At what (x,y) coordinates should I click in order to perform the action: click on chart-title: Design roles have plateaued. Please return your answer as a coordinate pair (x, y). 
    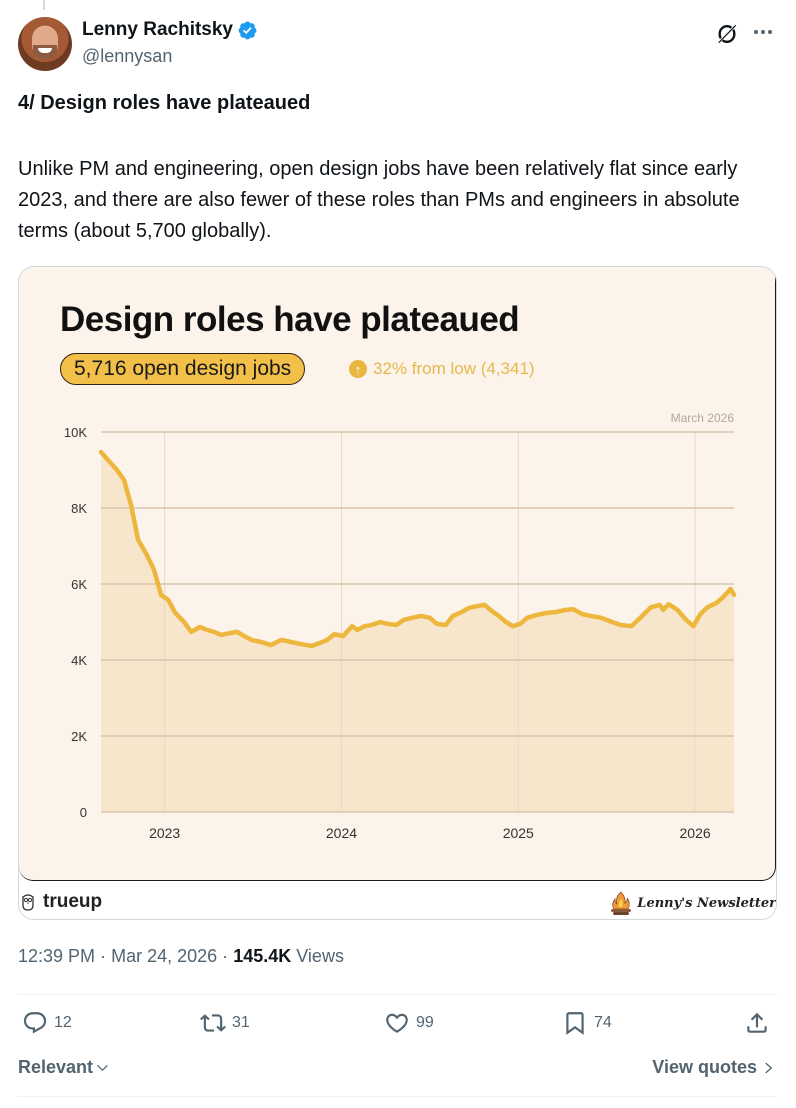
    Looking at the image, I should click on (290, 319).